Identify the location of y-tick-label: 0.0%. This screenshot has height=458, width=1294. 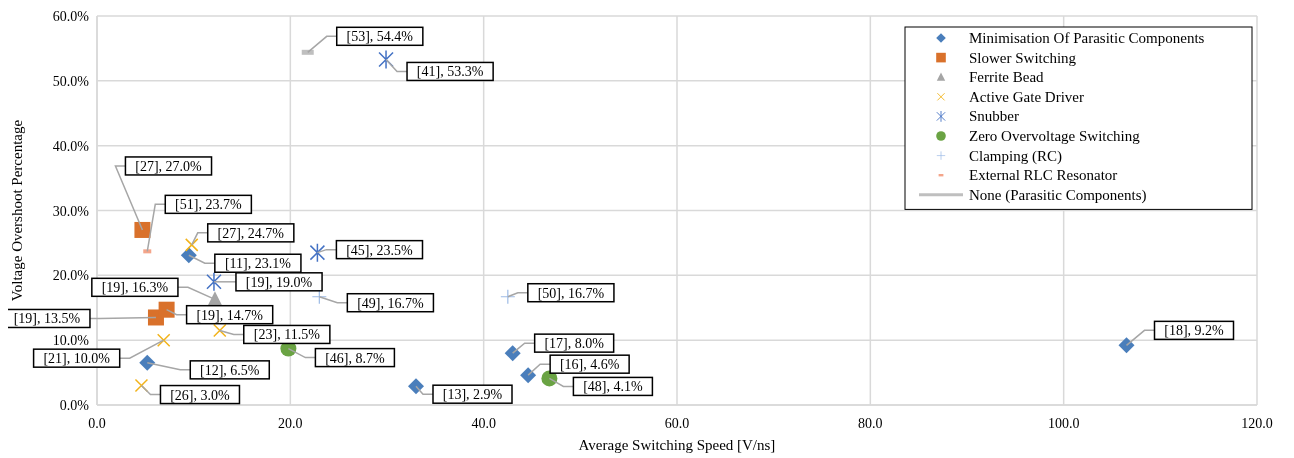
(74, 405).